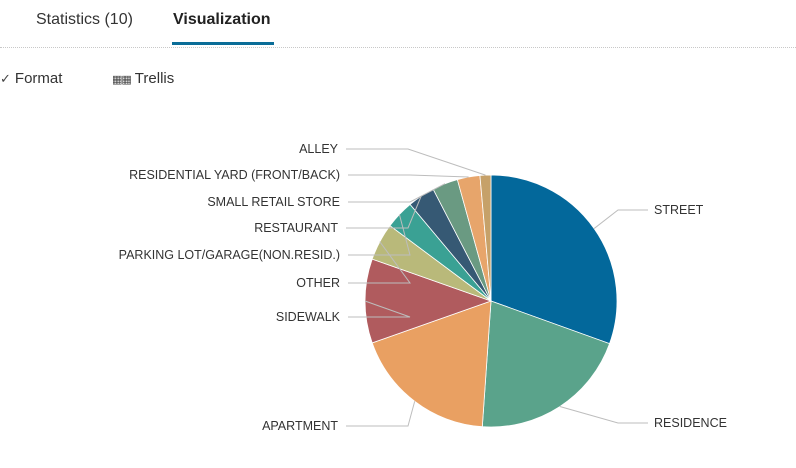 This screenshot has height=468, width=796. I want to click on tab-visualization: Visualization, so click(222, 19).